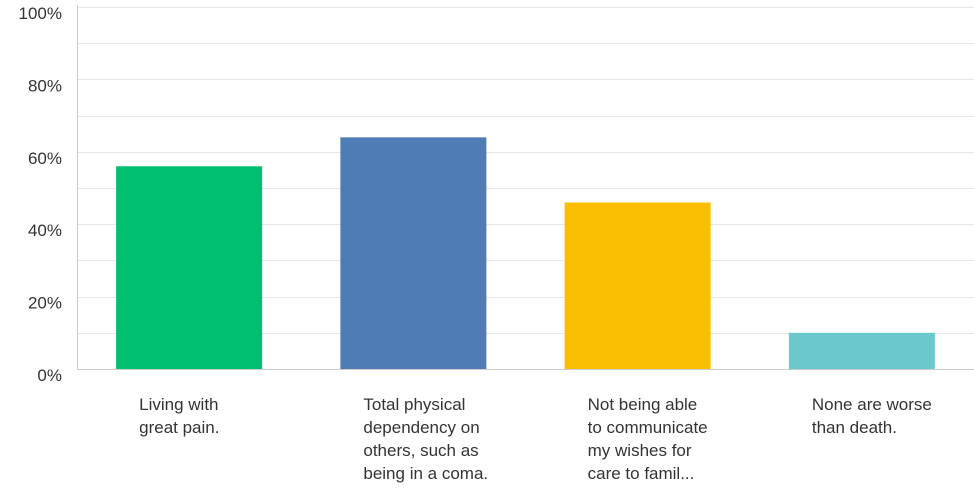 This screenshot has width=974, height=491. What do you see at coordinates (45, 303) in the screenshot?
I see `y-tick-label: 20%` at bounding box center [45, 303].